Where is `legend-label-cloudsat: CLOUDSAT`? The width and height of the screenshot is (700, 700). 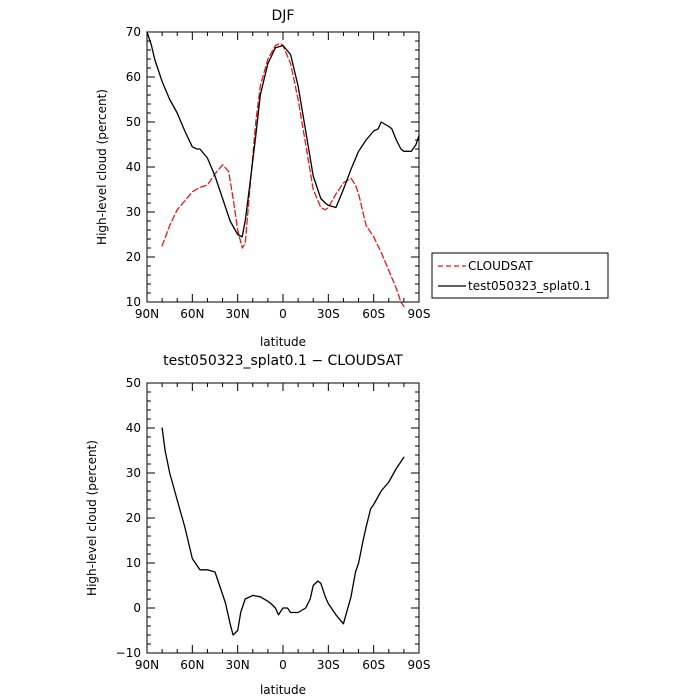 legend-label-cloudsat: CLOUDSAT is located at coordinates (500, 266).